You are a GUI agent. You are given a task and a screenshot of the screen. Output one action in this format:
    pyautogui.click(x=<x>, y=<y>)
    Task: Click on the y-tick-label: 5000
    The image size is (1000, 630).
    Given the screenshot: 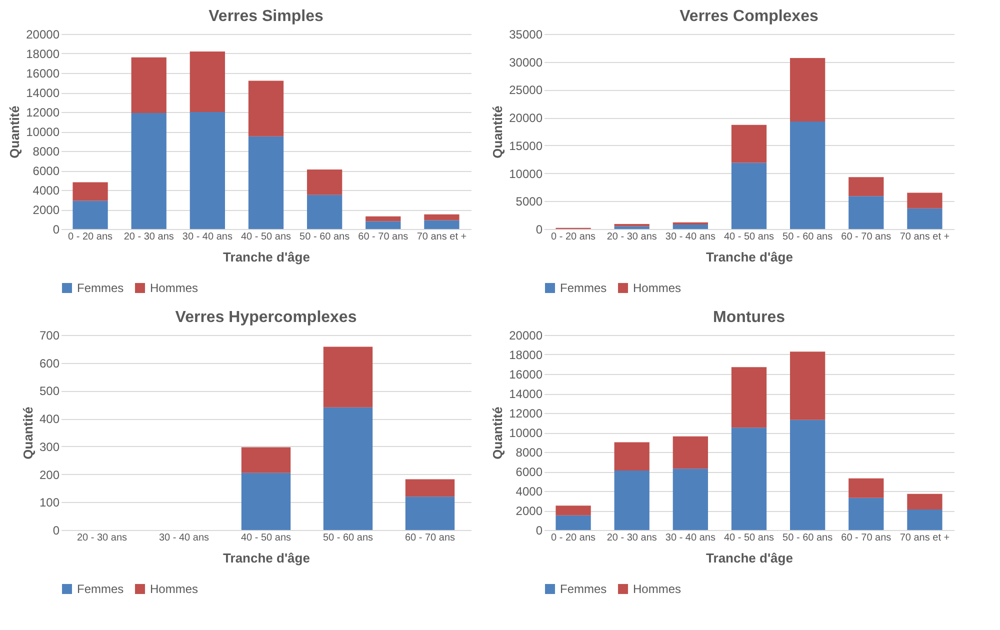 What is the action you would take?
    pyautogui.click(x=529, y=201)
    